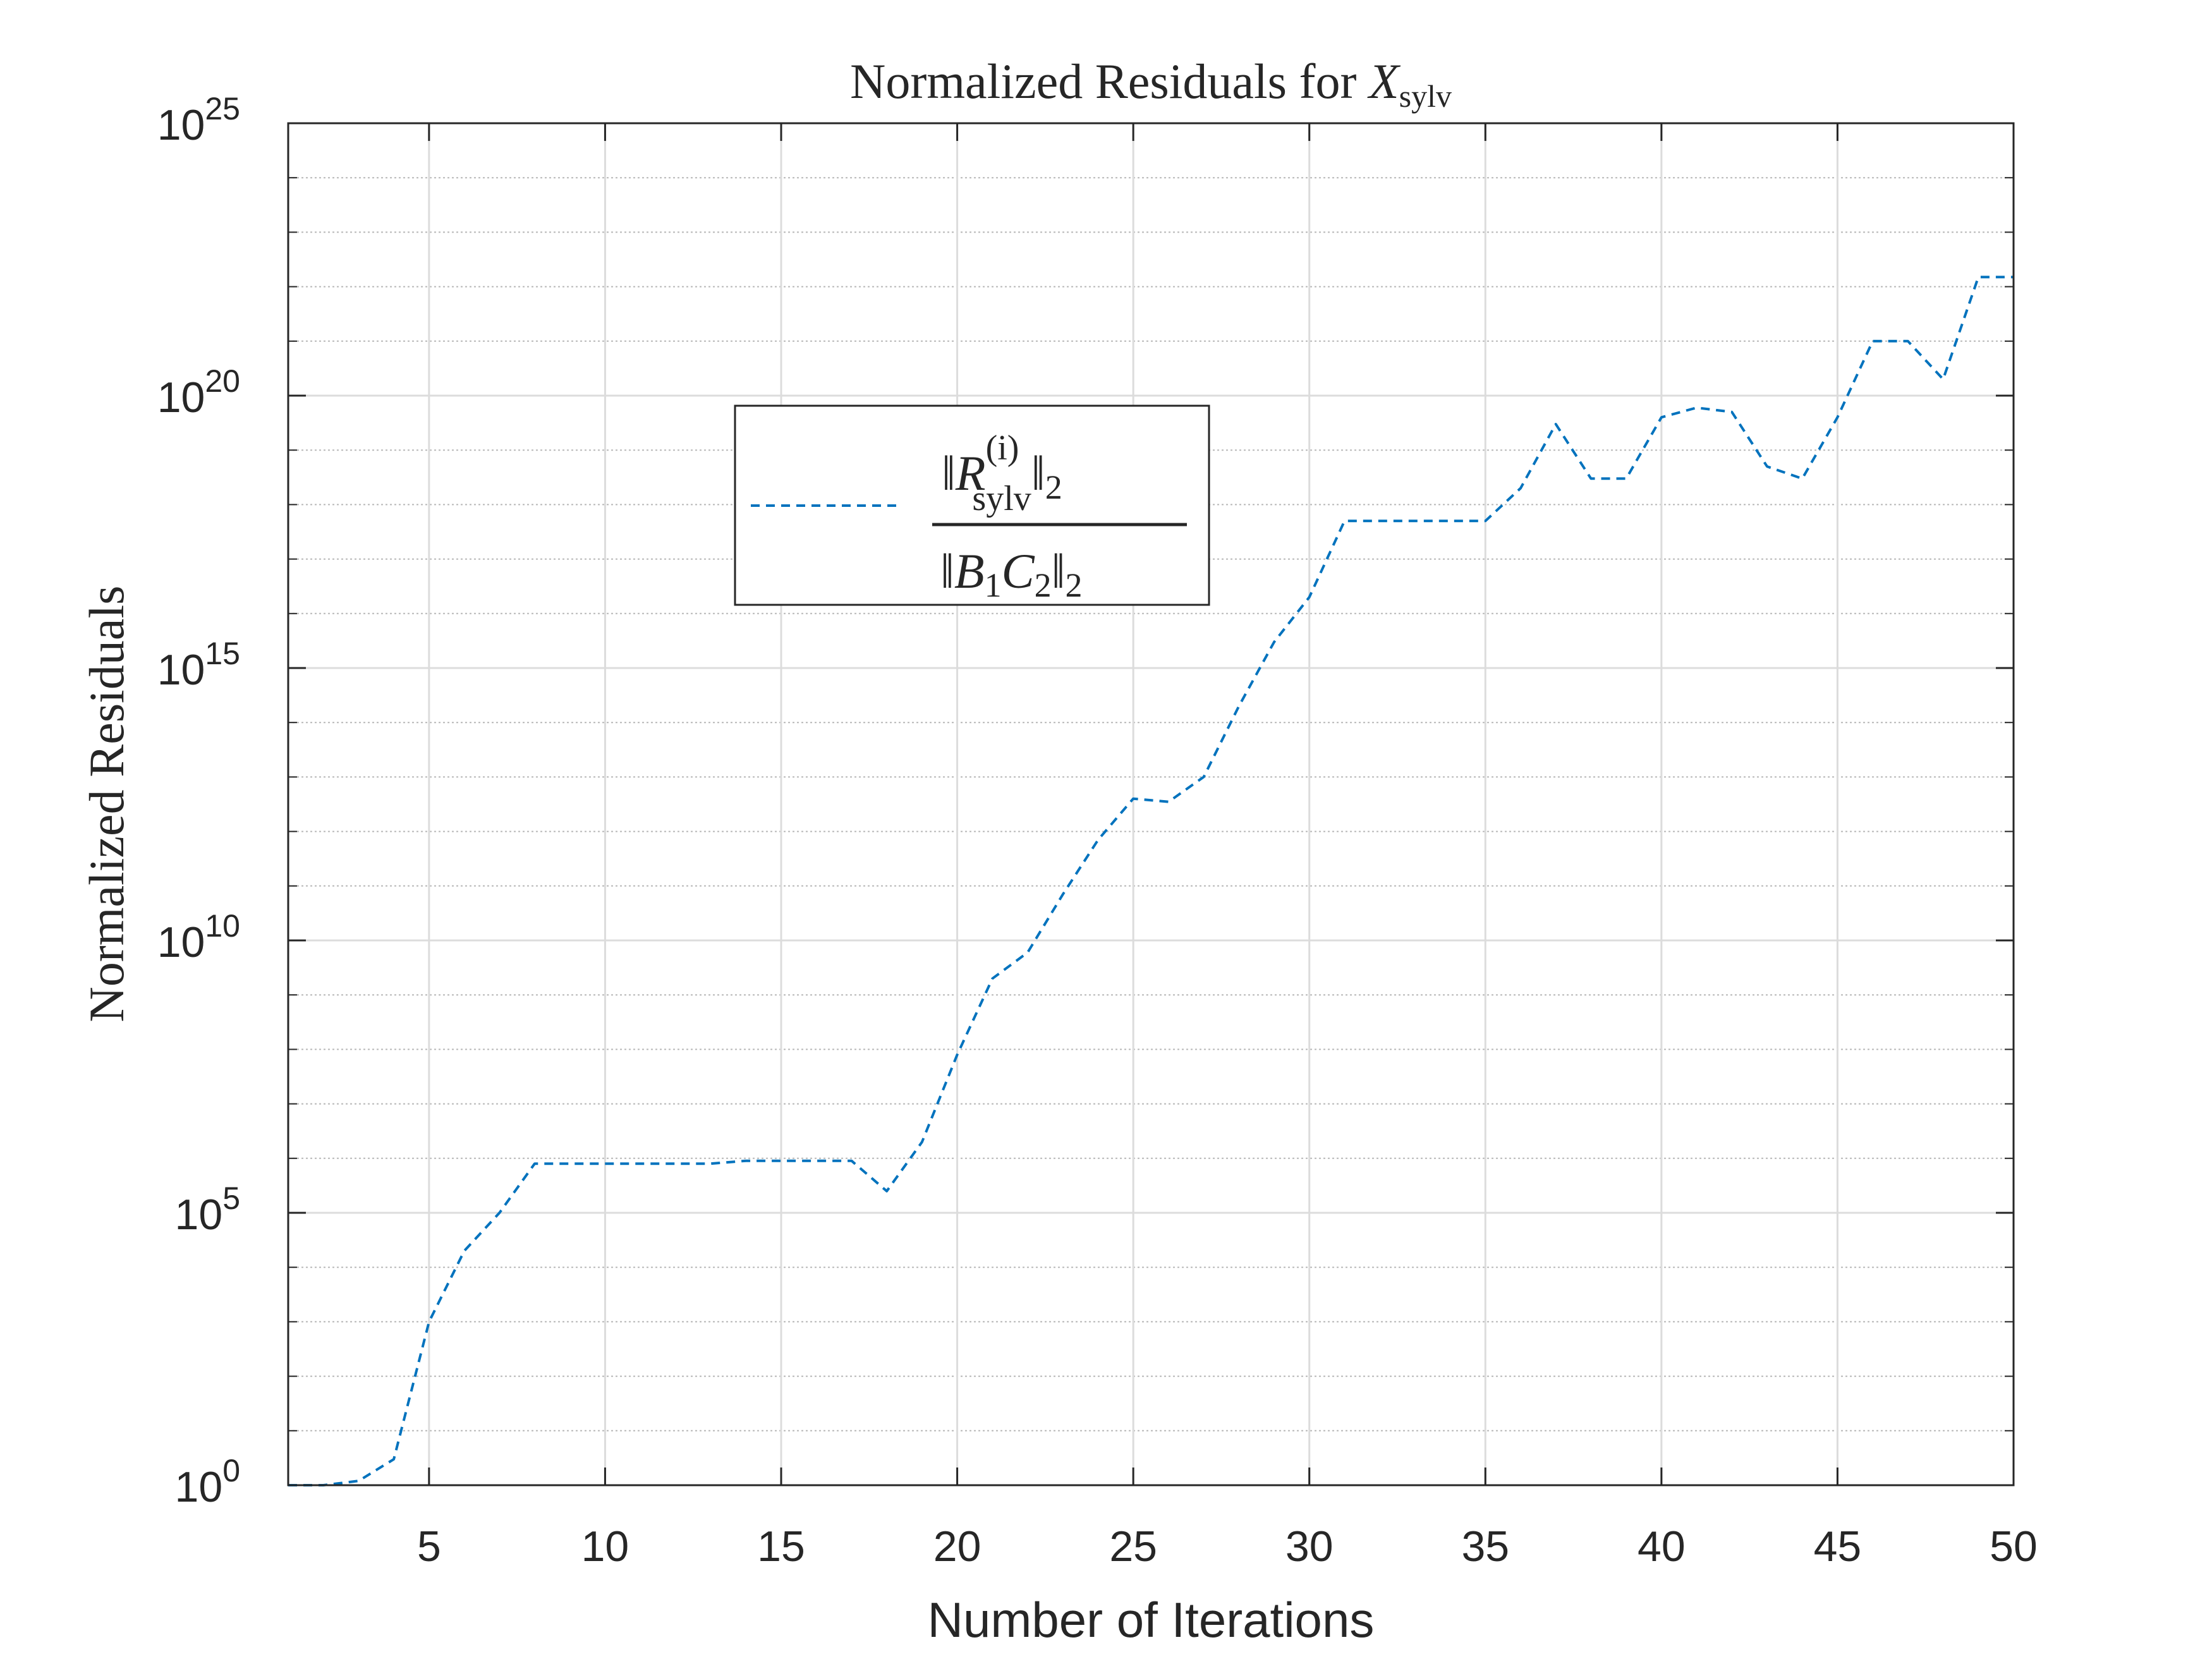 The height and width of the screenshot is (1659, 2212). Describe the element at coordinates (231, 1470) in the screenshot. I see `y-tick-label-exponent: 0` at that location.